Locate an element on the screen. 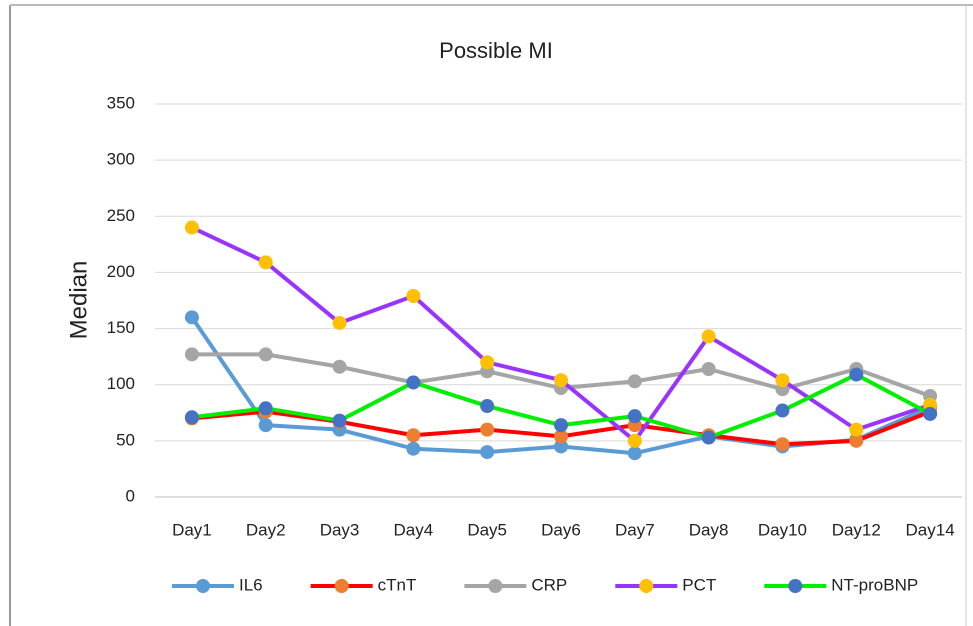 The height and width of the screenshot is (626, 973). x-tick-label: Day5 is located at coordinates (487, 529).